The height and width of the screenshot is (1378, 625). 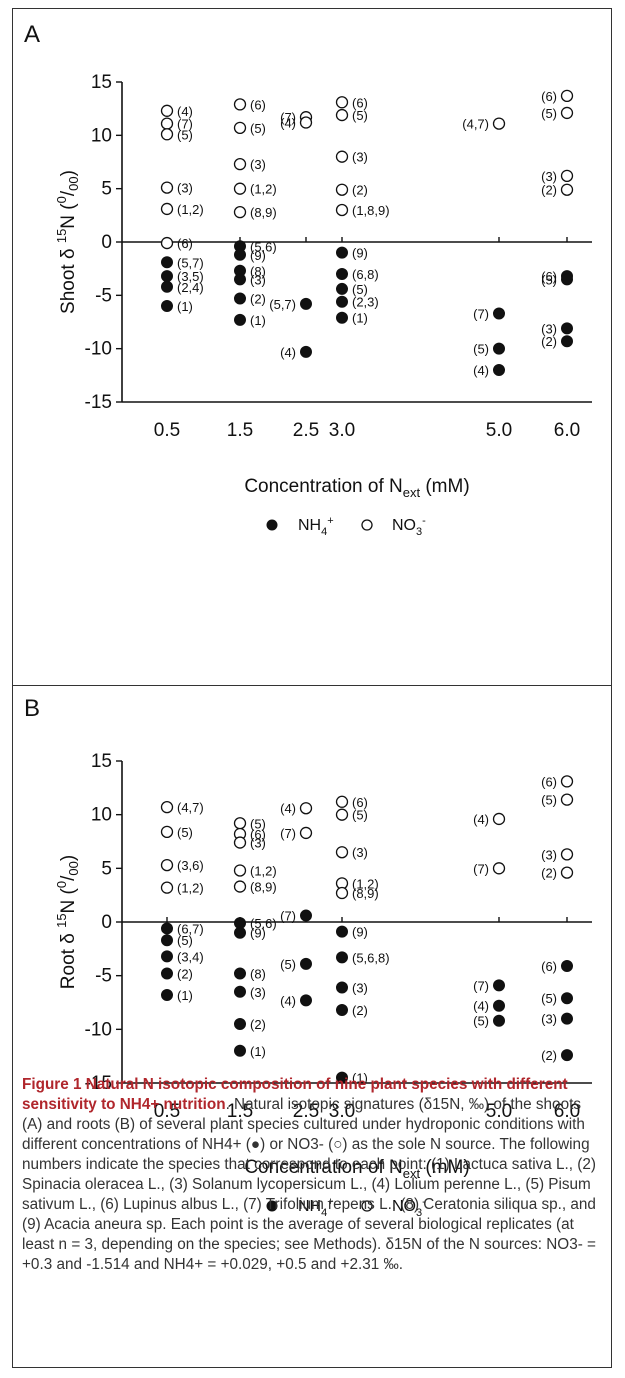 I want to click on data-point-label: (7), so click(x=481, y=868).